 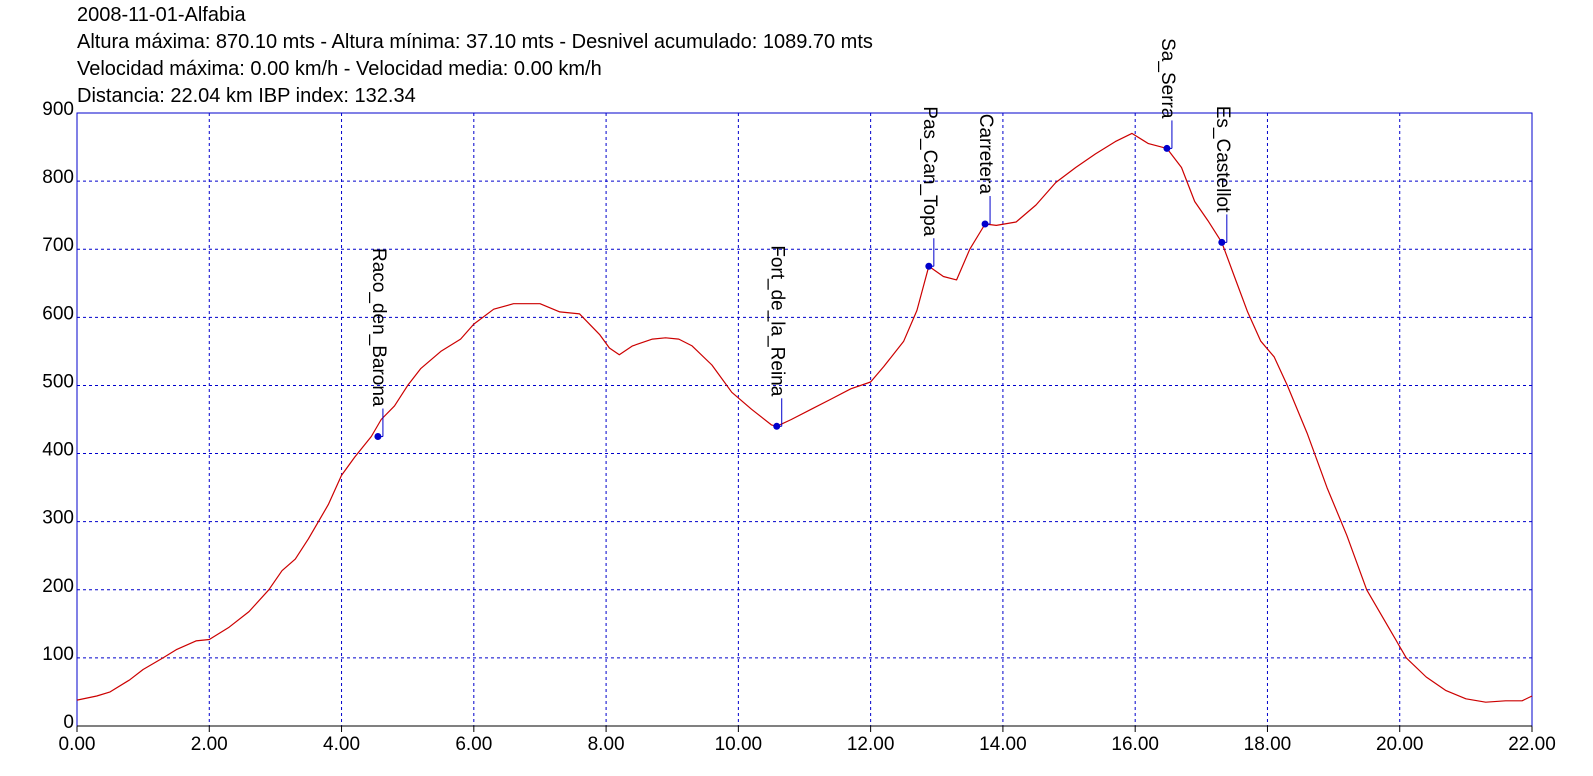 I want to click on waypoint-label: Carretera, so click(x=985, y=154).